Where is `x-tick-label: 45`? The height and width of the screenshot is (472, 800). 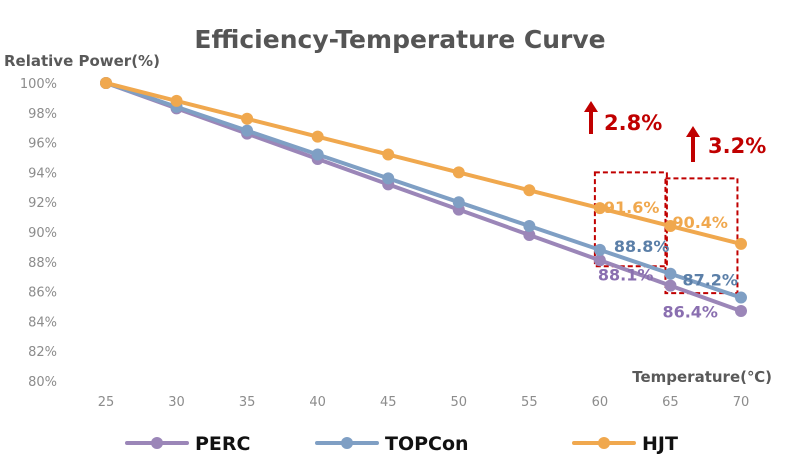 x-tick-label: 45 is located at coordinates (388, 402).